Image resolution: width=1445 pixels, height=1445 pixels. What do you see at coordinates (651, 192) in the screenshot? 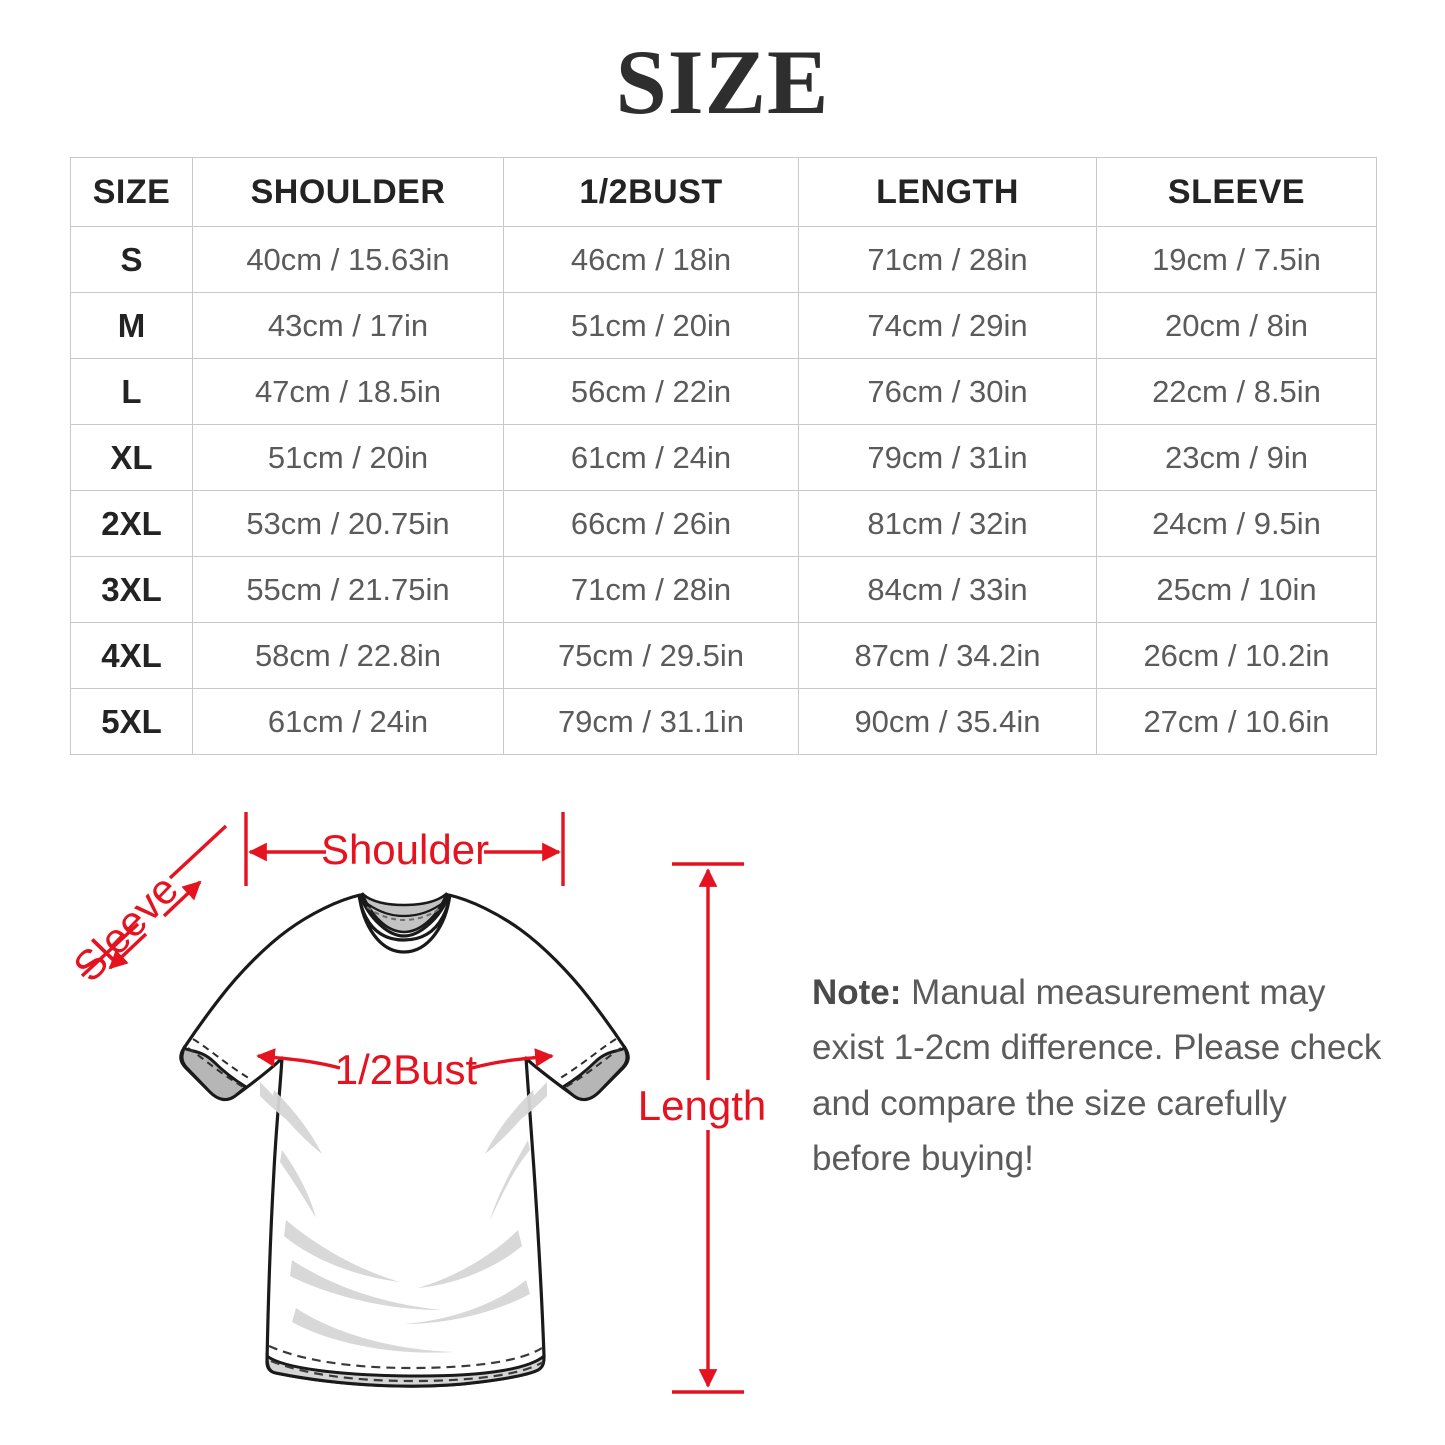
I see `column-header-bust: 1/2BUST` at bounding box center [651, 192].